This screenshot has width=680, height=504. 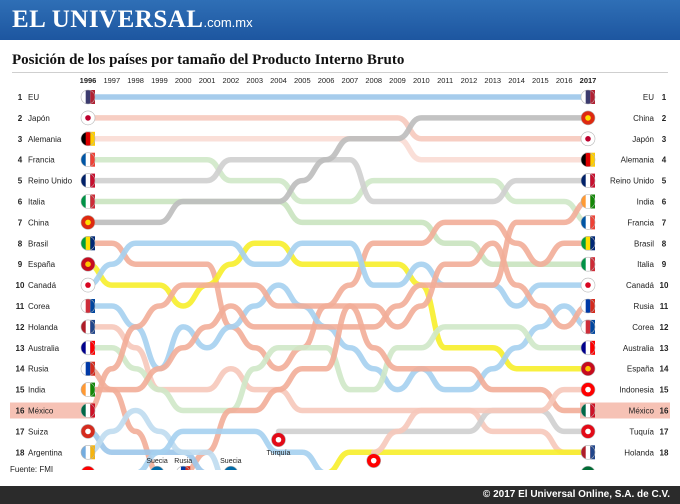 What do you see at coordinates (37, 390) in the screenshot?
I see `country-label-left-15: India` at bounding box center [37, 390].